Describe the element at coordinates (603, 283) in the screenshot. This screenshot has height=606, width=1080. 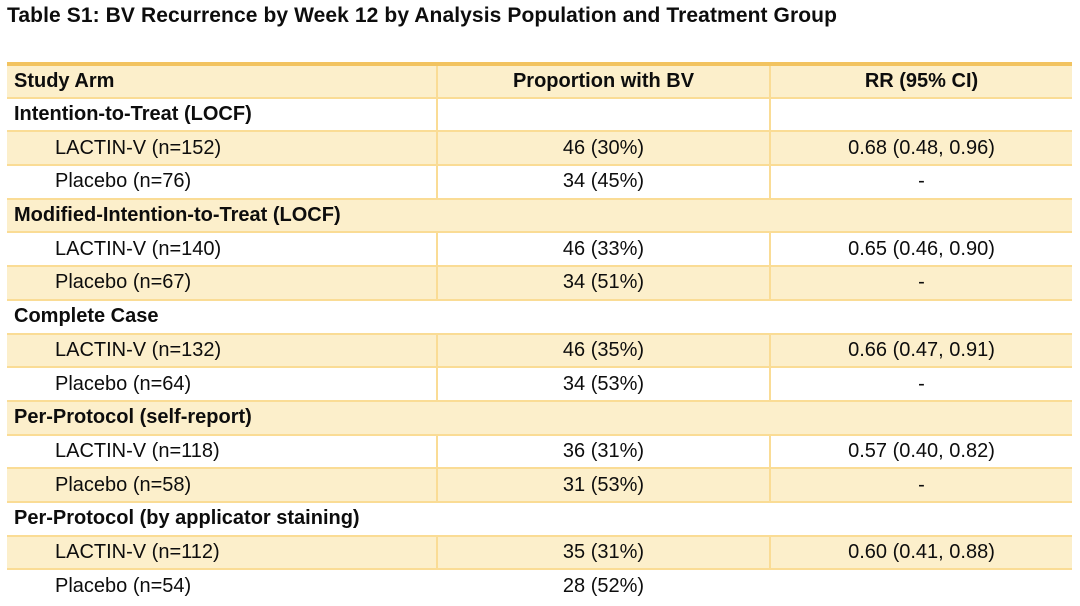
I see `proportion-cell: 34 (51%)` at that location.